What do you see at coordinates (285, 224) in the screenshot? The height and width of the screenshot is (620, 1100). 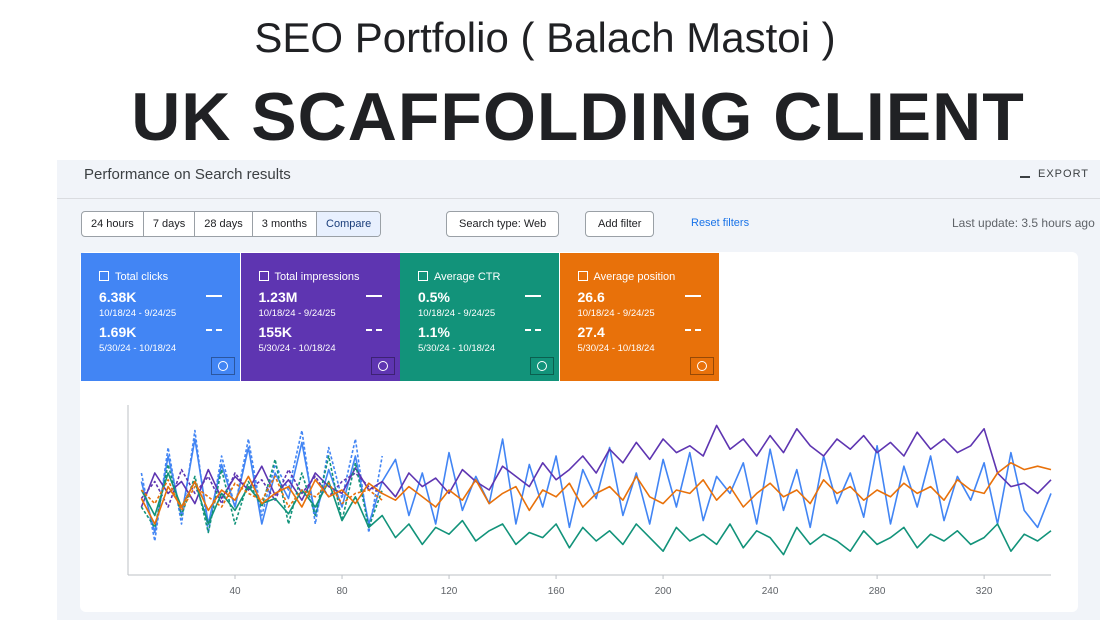 I see `date-filter: 3 months` at bounding box center [285, 224].